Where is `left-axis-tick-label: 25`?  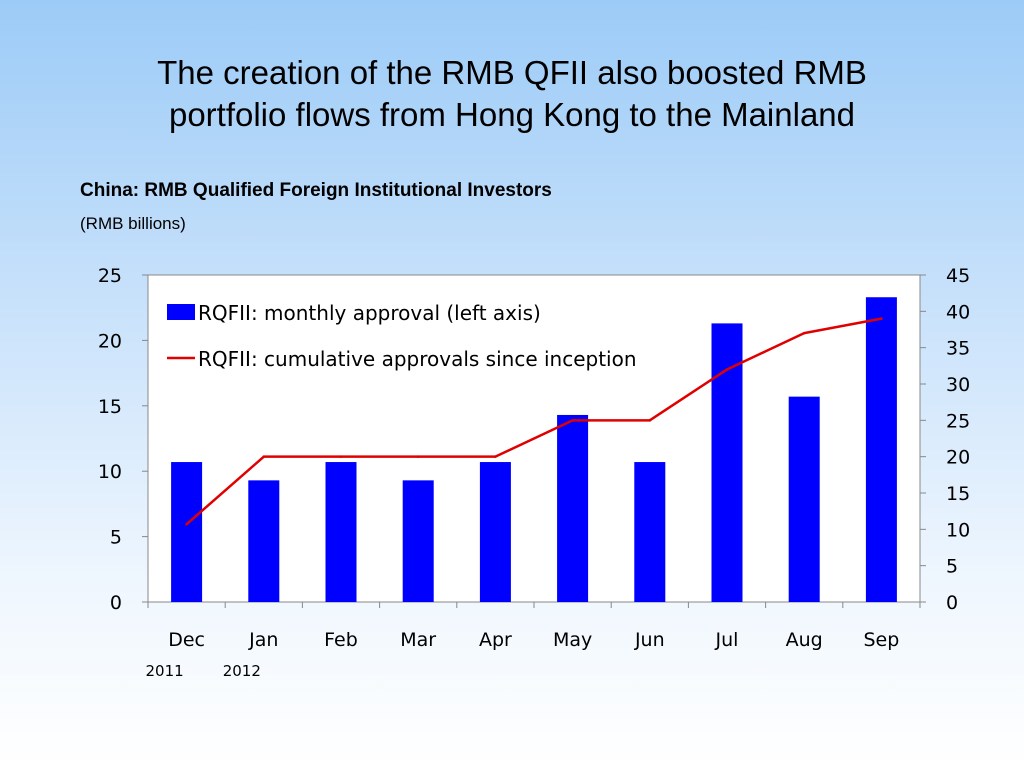 left-axis-tick-label: 25 is located at coordinates (110, 276).